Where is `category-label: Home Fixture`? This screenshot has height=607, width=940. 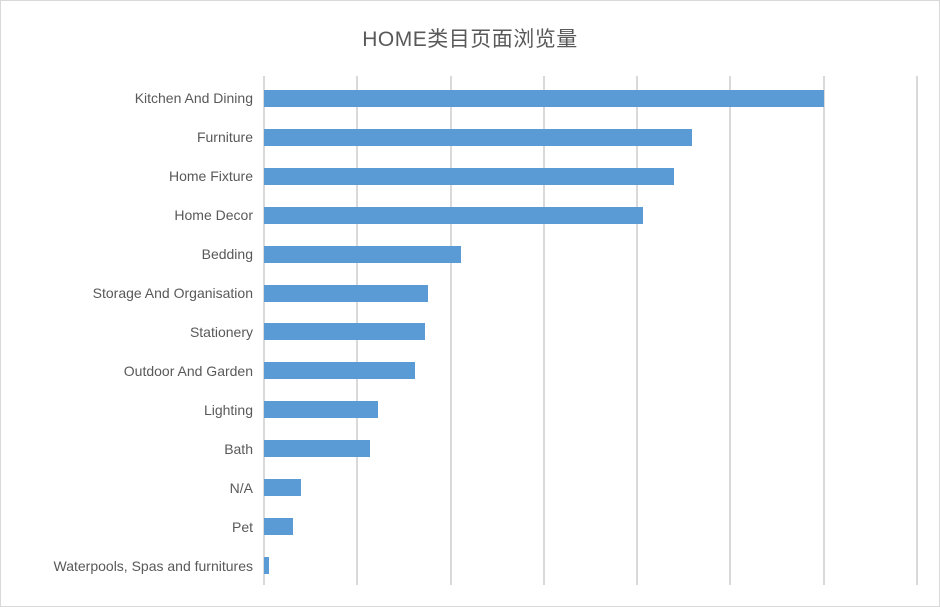 category-label: Home Fixture is located at coordinates (210, 176).